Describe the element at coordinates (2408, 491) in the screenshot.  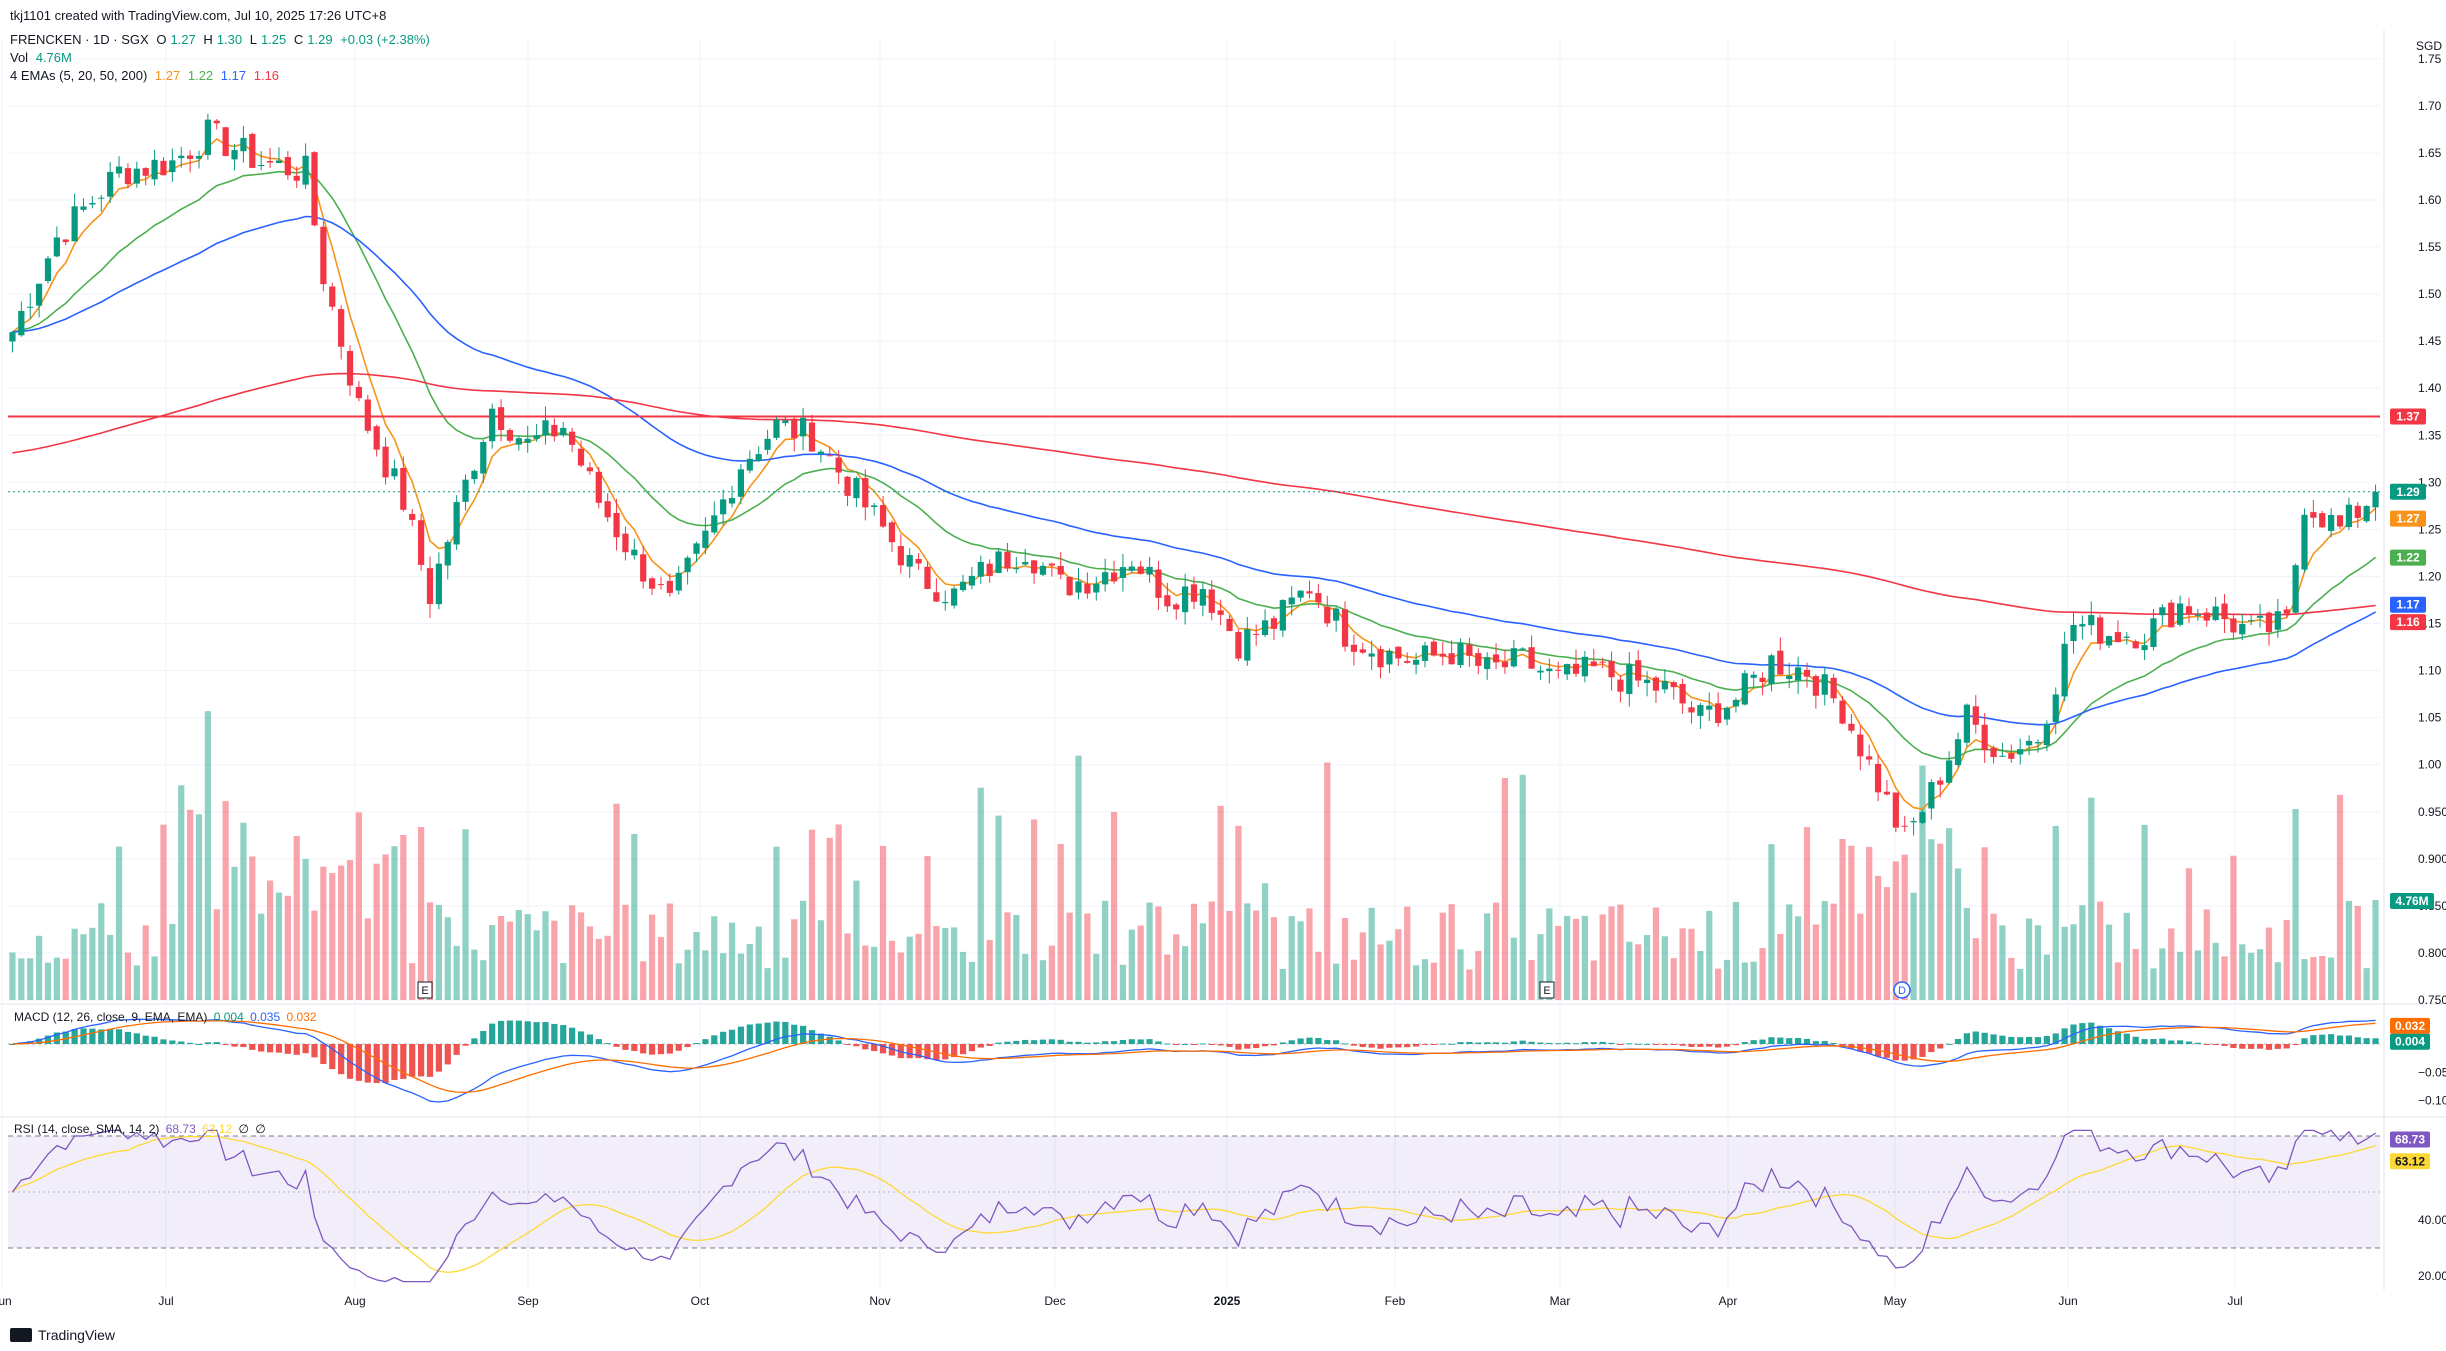
I see `price-label-box` at that location.